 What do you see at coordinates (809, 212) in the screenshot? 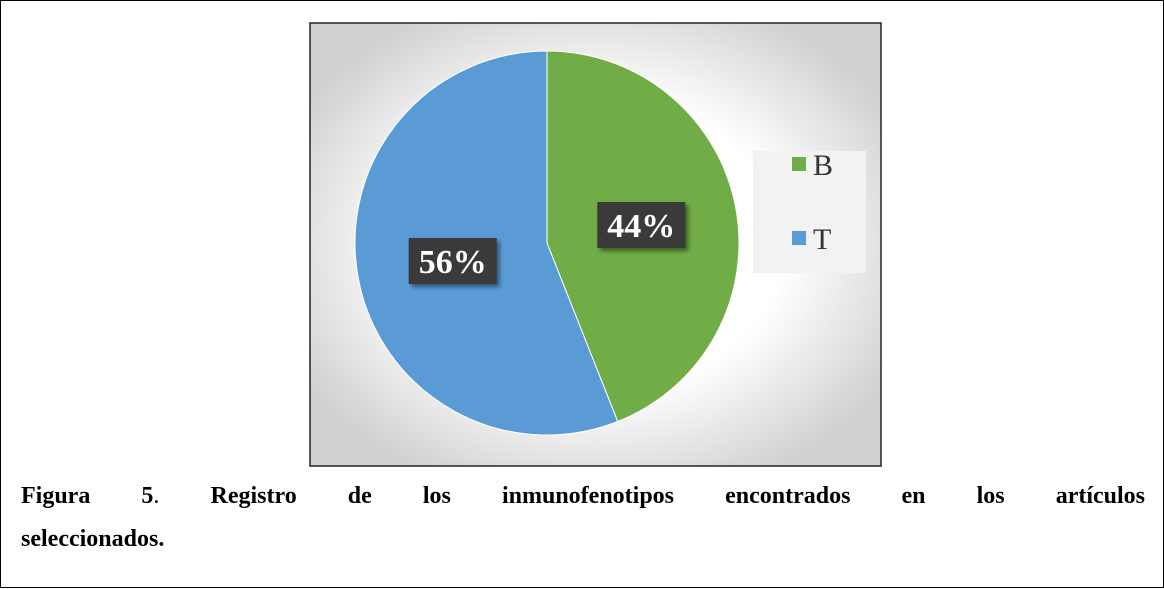
I see `legend-box` at bounding box center [809, 212].